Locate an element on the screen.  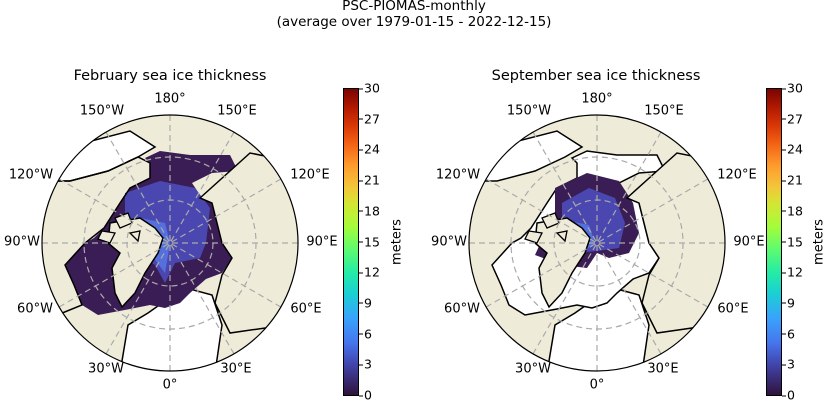
panel-title-september: September sea ice thickness is located at coordinates (596, 76).